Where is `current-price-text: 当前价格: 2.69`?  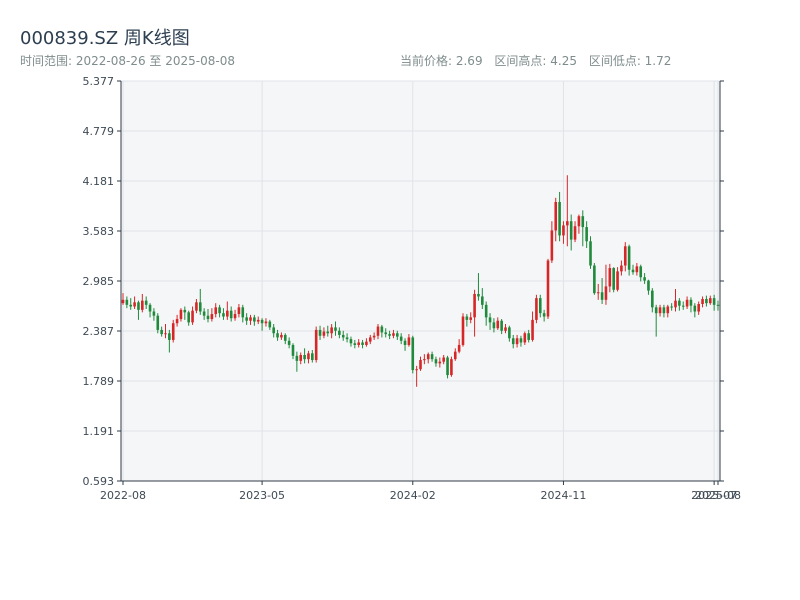
current-price-text: 当前价格: 2.69 is located at coordinates (441, 61).